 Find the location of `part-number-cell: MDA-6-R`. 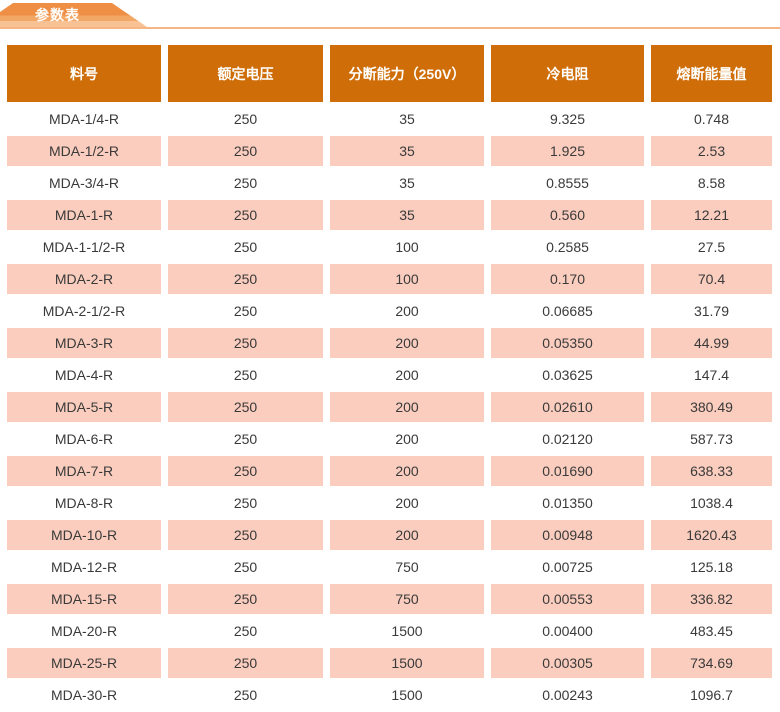

part-number-cell: MDA-6-R is located at coordinates (84, 439).